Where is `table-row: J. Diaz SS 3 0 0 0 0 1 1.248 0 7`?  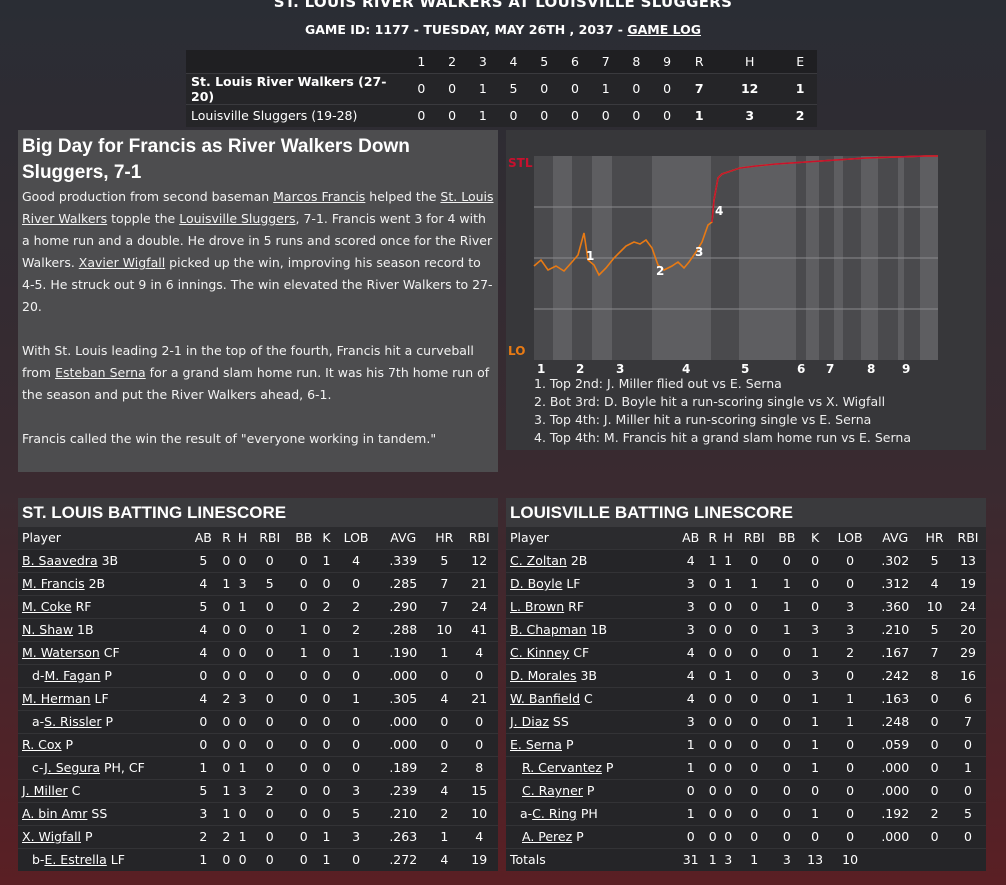
table-row: J. Diaz SS 3 0 0 0 0 1 1.248 0 7 is located at coordinates (746, 721).